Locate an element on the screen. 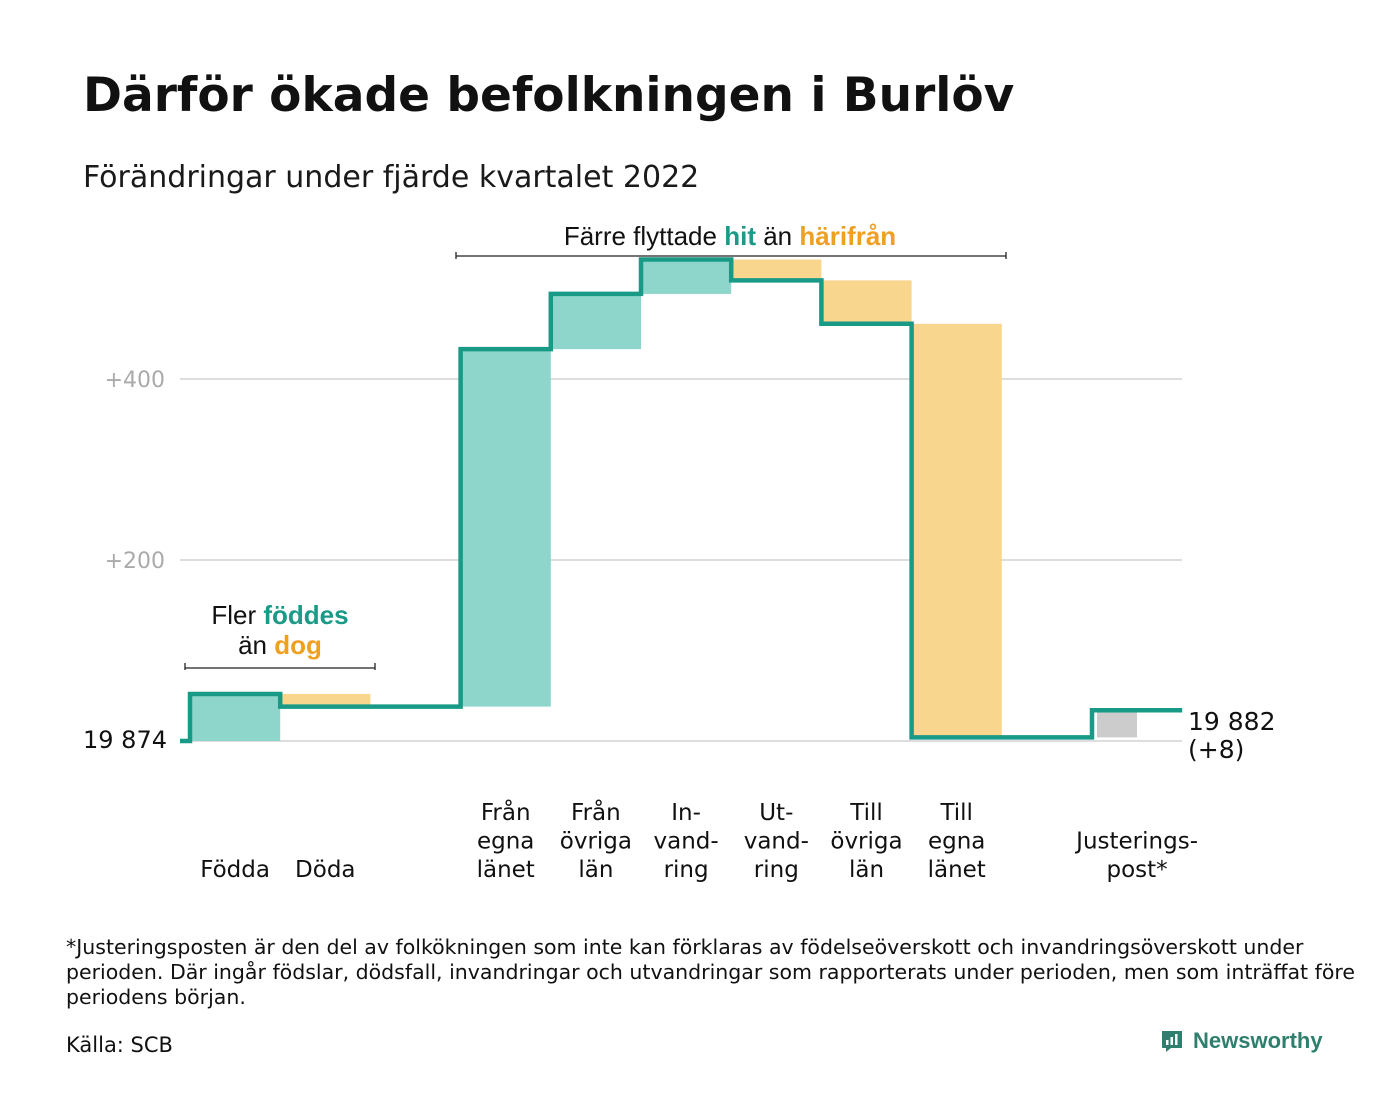  brand: Newsworthy is located at coordinates (1241, 1041).